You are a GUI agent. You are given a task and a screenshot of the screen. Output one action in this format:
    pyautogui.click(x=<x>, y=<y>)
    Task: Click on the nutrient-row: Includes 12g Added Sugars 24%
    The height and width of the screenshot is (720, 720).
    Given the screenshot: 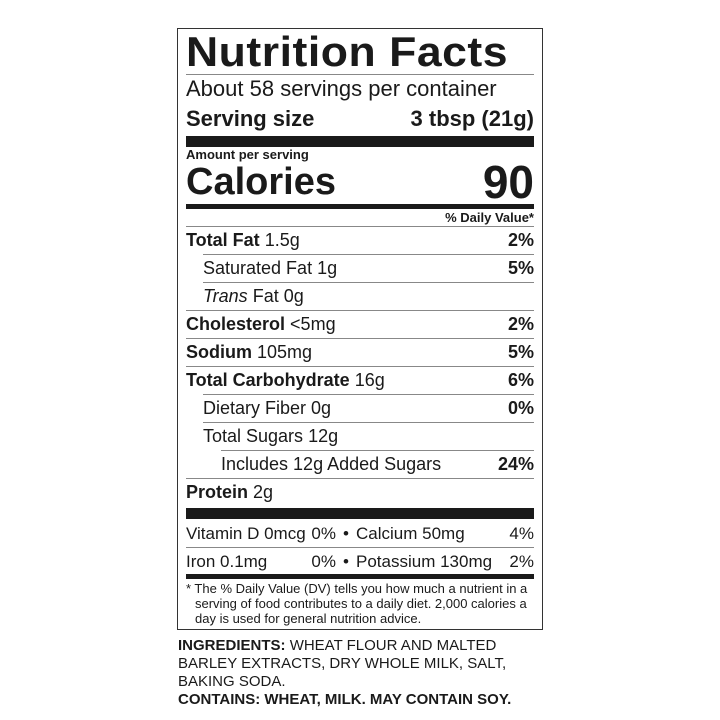 What is the action you would take?
    pyautogui.click(x=360, y=464)
    